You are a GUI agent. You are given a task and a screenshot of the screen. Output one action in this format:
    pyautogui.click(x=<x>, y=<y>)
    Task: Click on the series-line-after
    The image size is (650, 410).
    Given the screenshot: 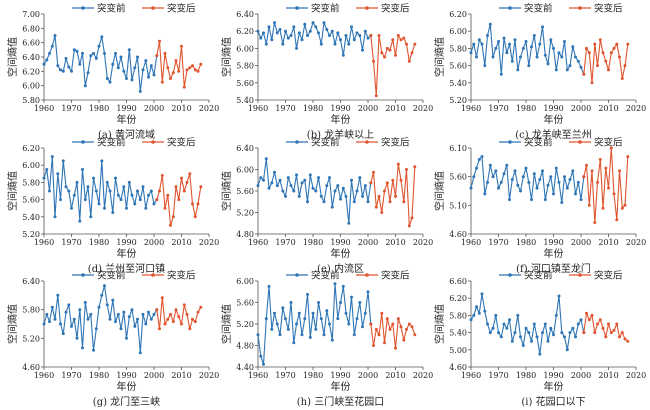 What is the action you would take?
    pyautogui.click(x=606, y=185)
    